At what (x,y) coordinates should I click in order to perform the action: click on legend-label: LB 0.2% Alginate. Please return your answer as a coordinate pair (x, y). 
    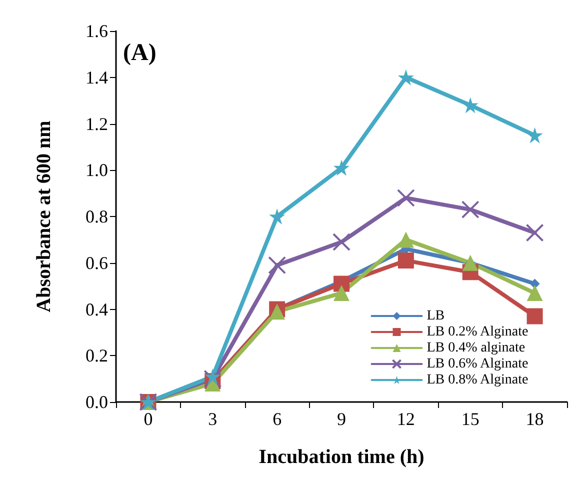
    Looking at the image, I should click on (477, 332).